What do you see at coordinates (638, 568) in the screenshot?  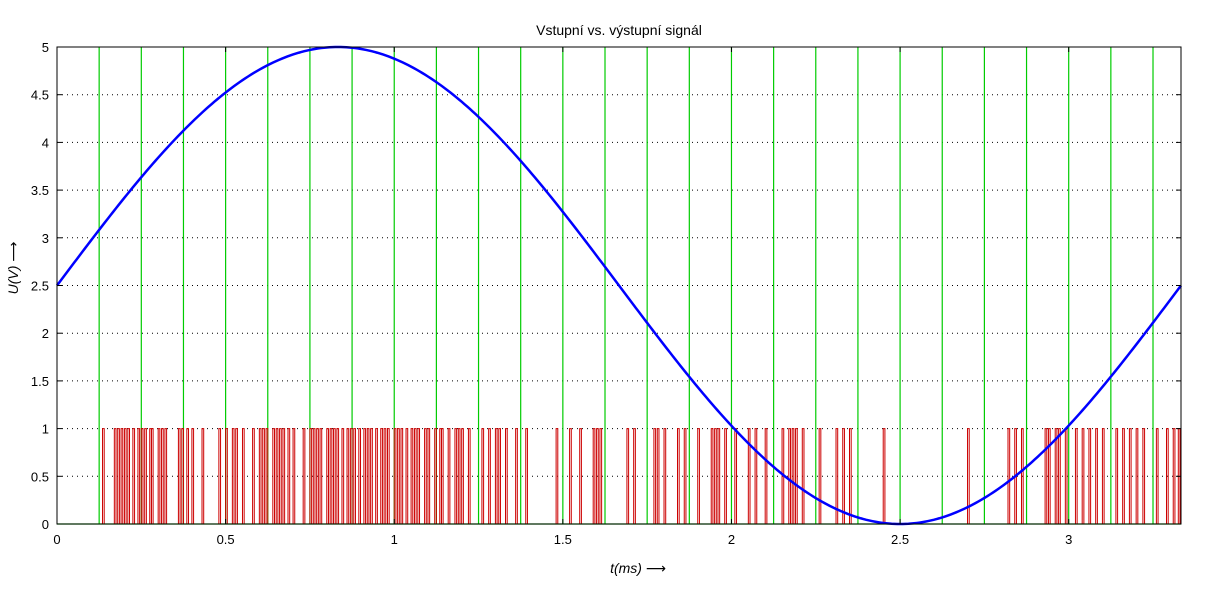 I see `x-axis-label: t(ms) ⟶` at bounding box center [638, 568].